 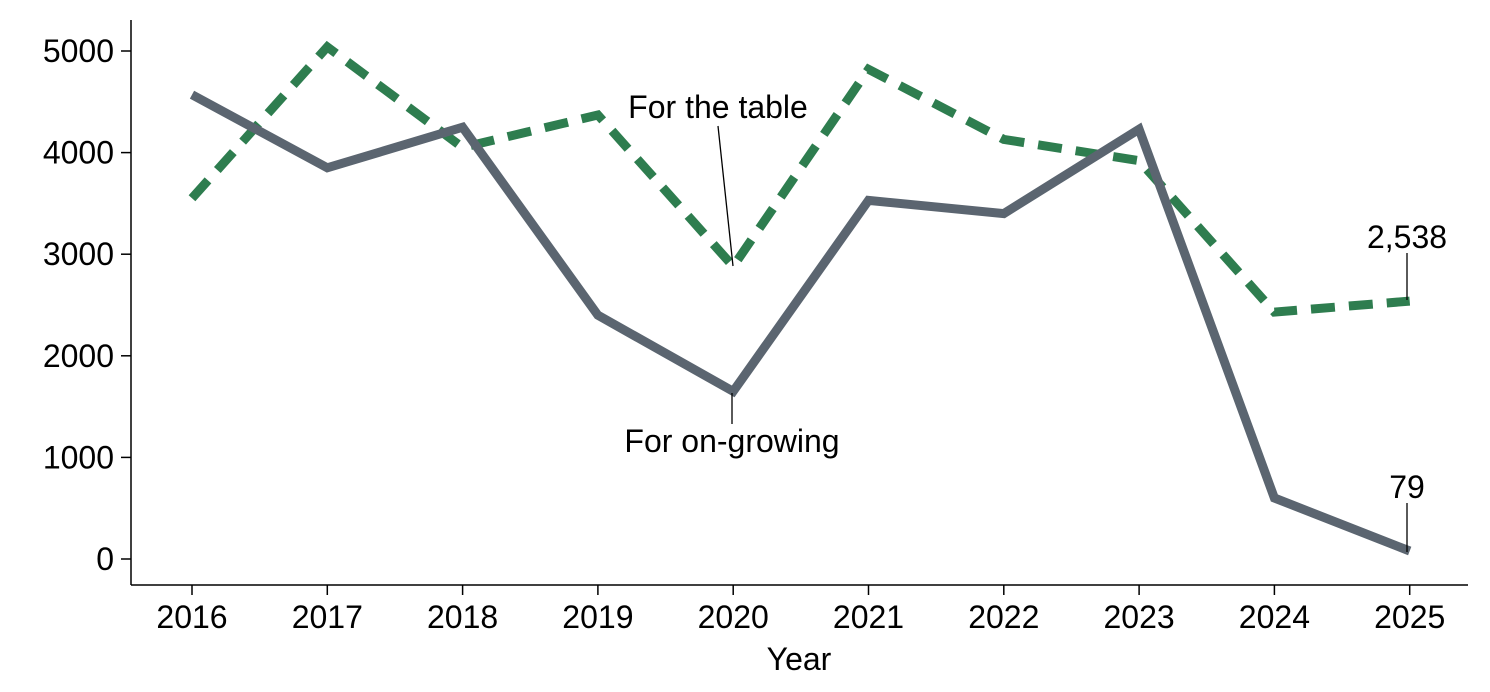 I want to click on annotation-leader-line, so click(x=725, y=196).